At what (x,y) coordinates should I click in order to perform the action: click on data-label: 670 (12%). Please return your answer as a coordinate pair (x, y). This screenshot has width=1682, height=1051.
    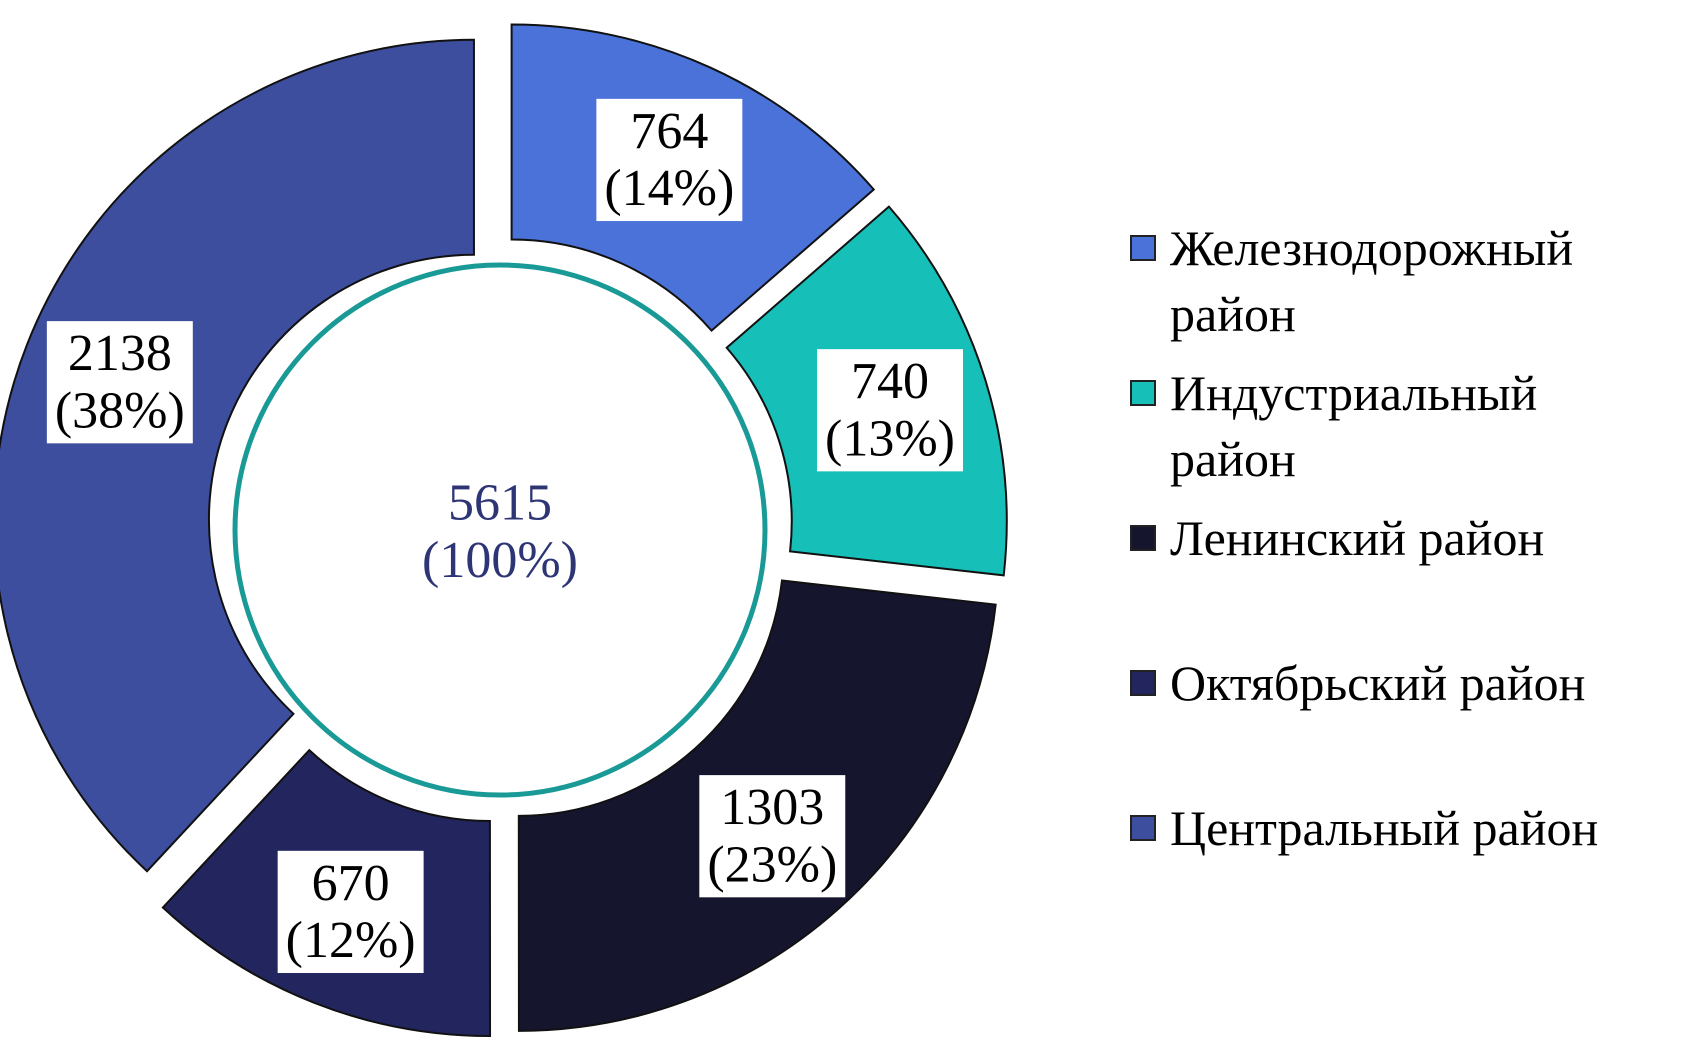
    Looking at the image, I should click on (351, 912).